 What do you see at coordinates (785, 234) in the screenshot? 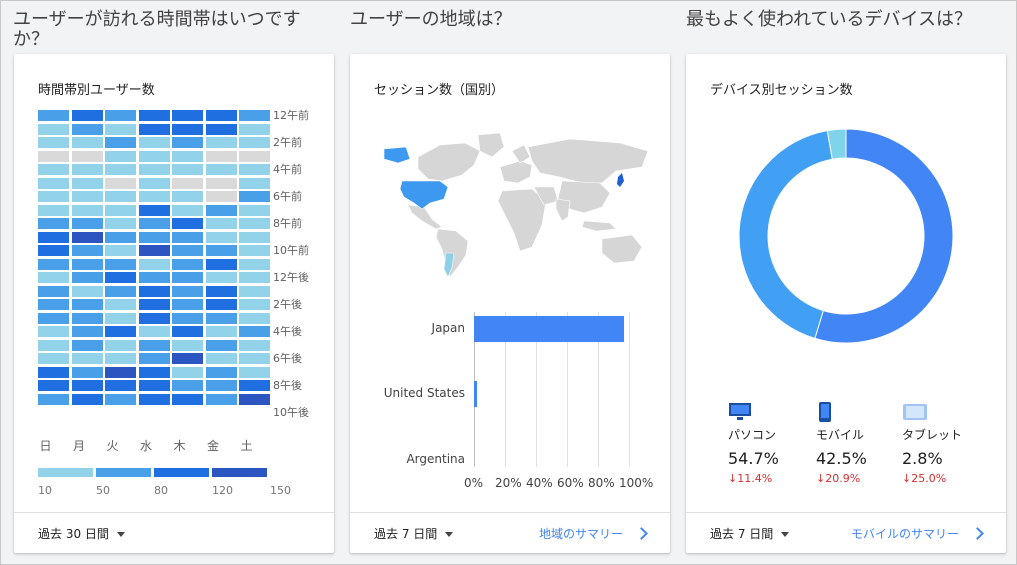
I see `donut-slice` at bounding box center [785, 234].